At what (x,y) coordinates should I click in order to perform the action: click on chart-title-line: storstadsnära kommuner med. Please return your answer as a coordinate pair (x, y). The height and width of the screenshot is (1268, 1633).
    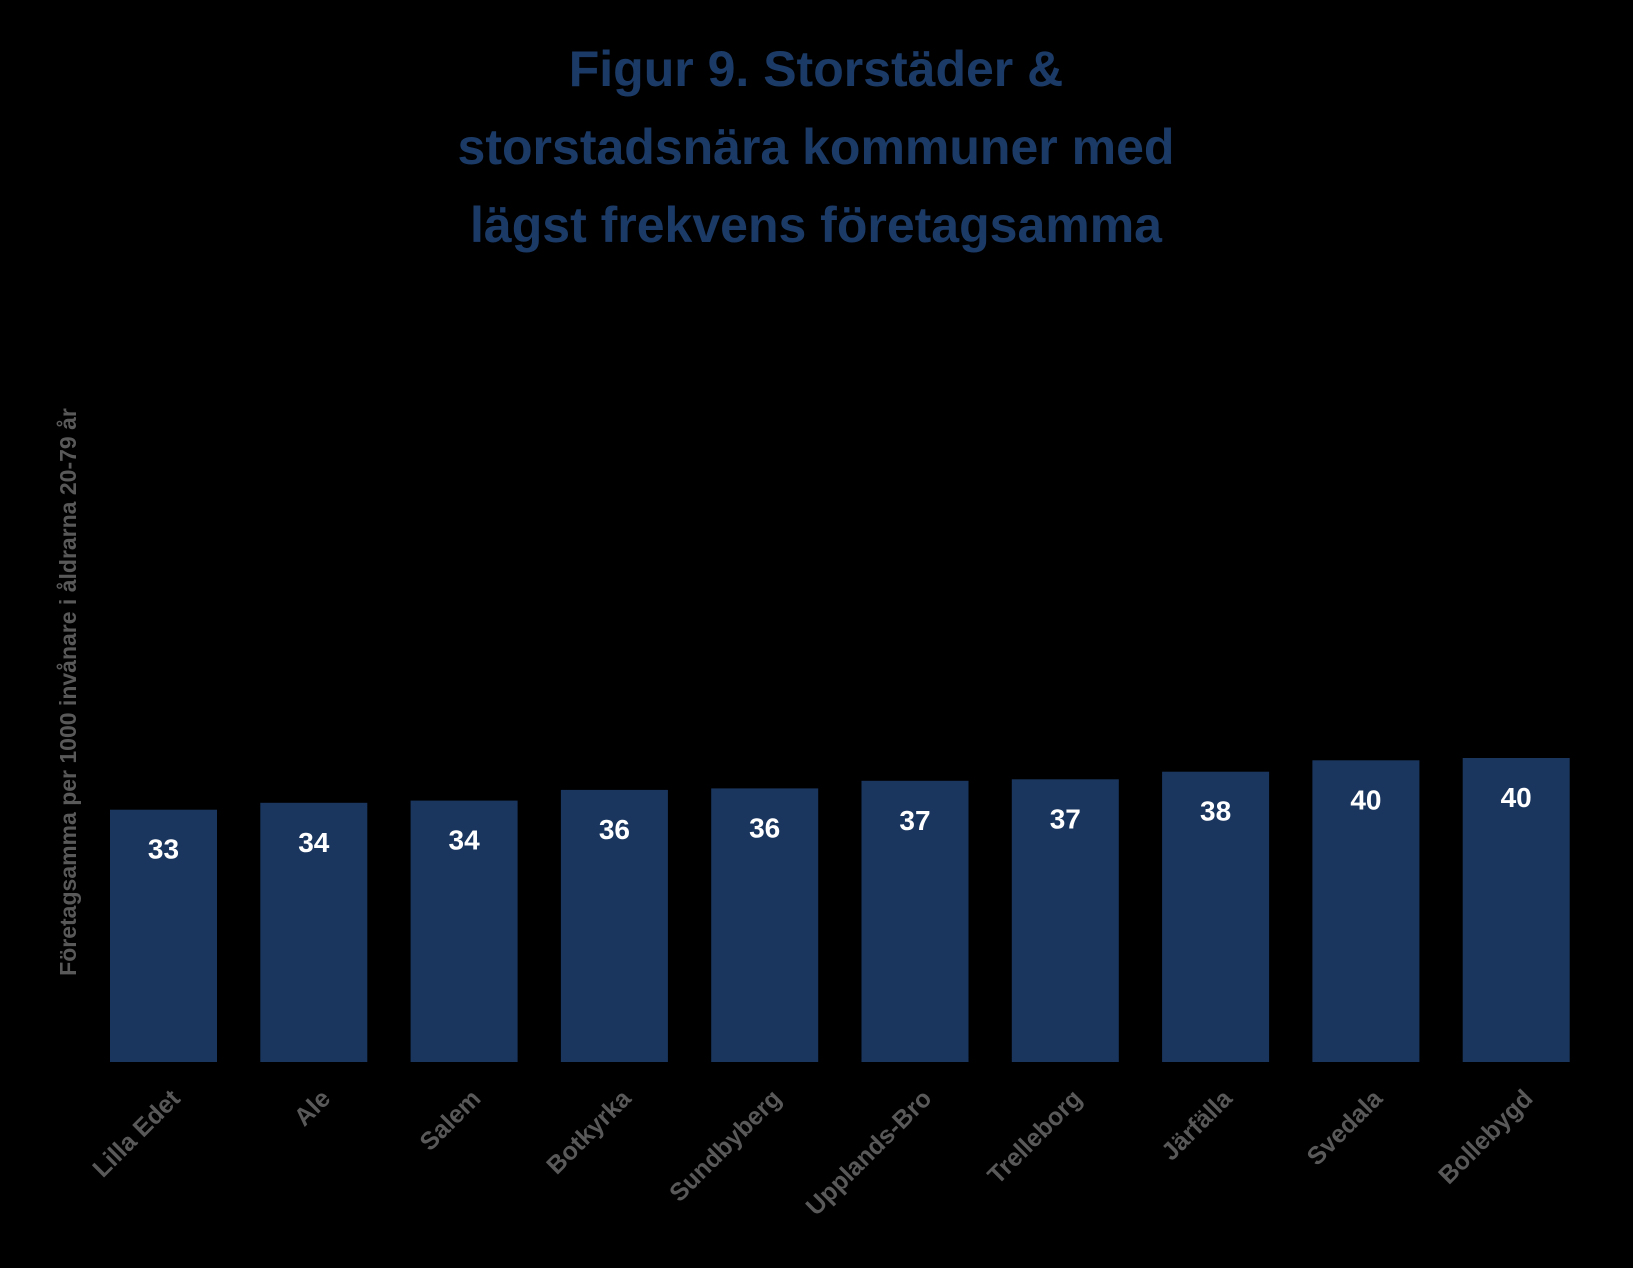
    Looking at the image, I should click on (816, 147).